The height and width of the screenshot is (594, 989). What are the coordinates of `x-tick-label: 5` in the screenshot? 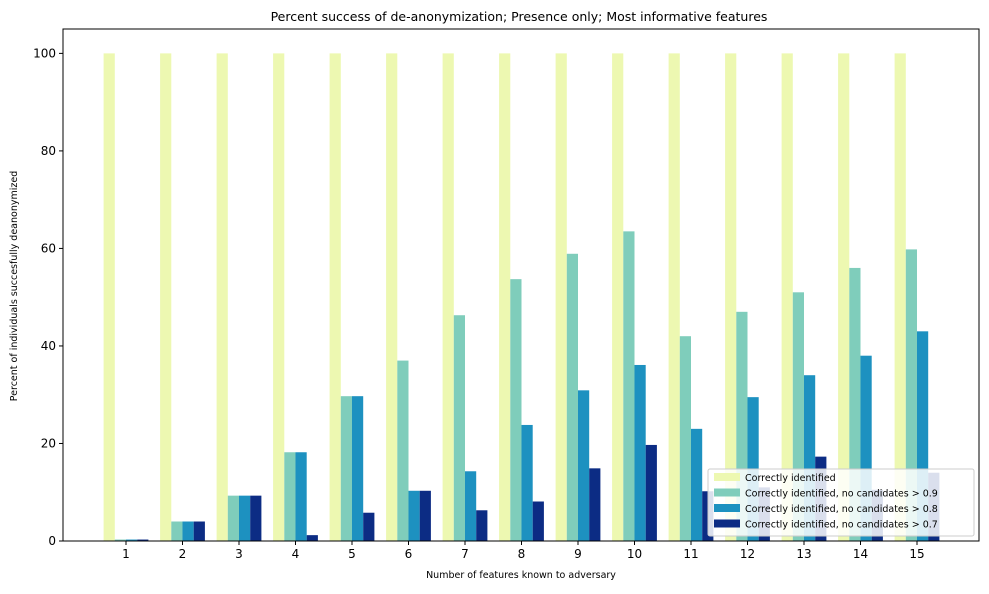 It's located at (352, 554).